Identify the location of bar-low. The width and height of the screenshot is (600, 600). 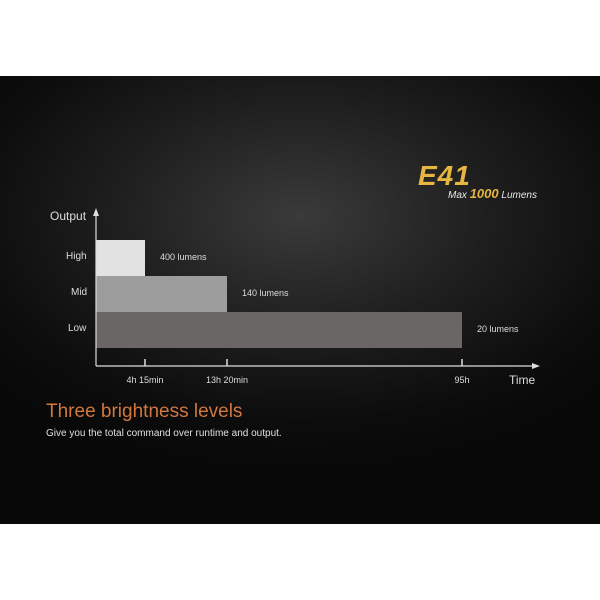
(279, 330).